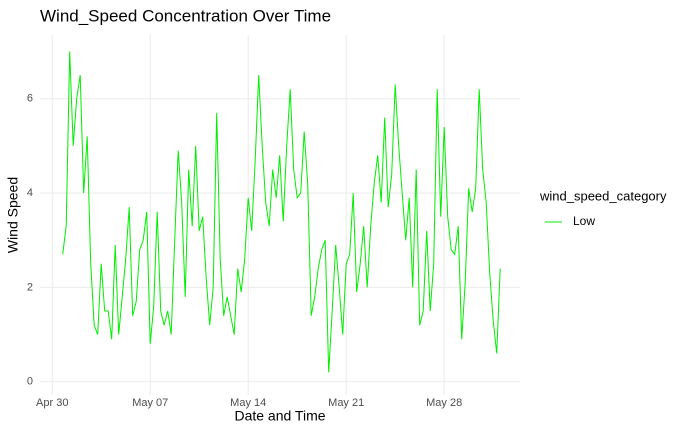  I want to click on x-tick-label: May 14, so click(248, 403).